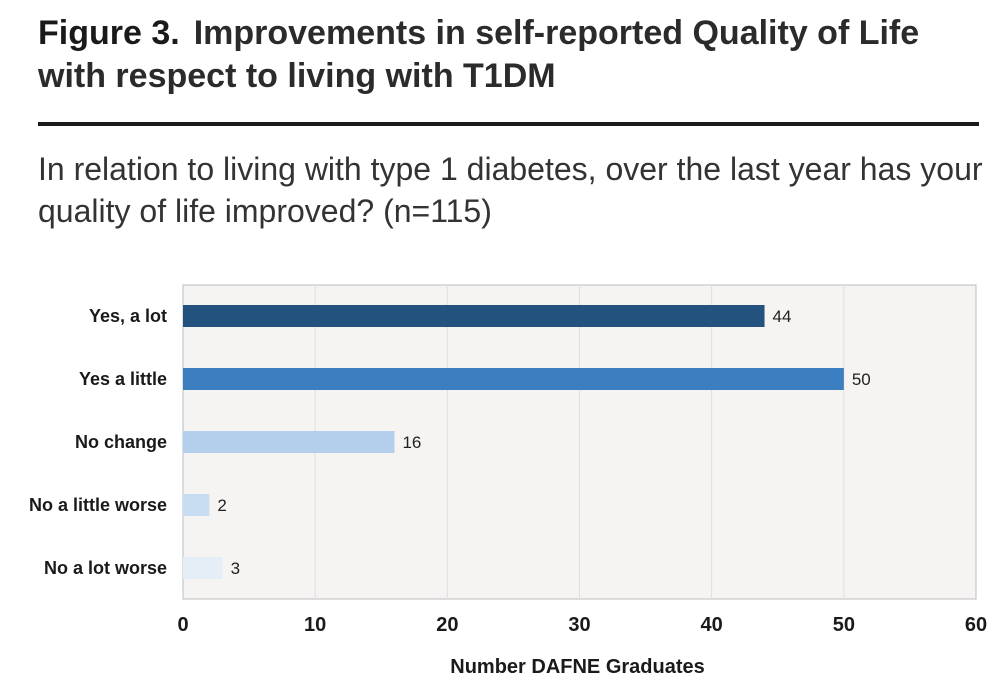 This screenshot has height=700, width=999. Describe the element at coordinates (447, 625) in the screenshot. I see `x-tick-label: 20` at that location.